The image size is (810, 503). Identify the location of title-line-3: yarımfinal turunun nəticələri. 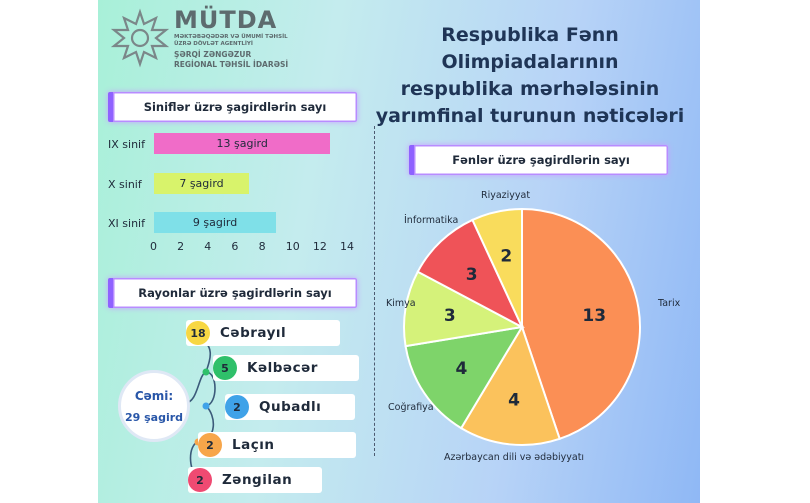
(530, 116).